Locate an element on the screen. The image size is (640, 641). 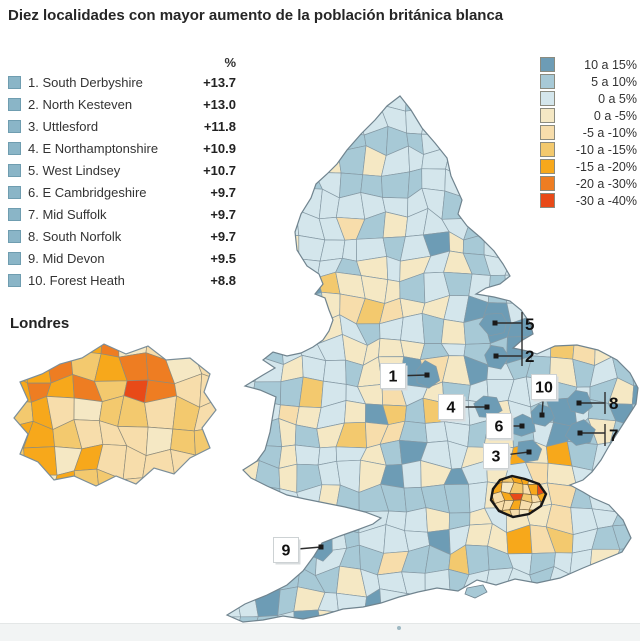
rank-label: 5. West Lindsey is located at coordinates (74, 170).